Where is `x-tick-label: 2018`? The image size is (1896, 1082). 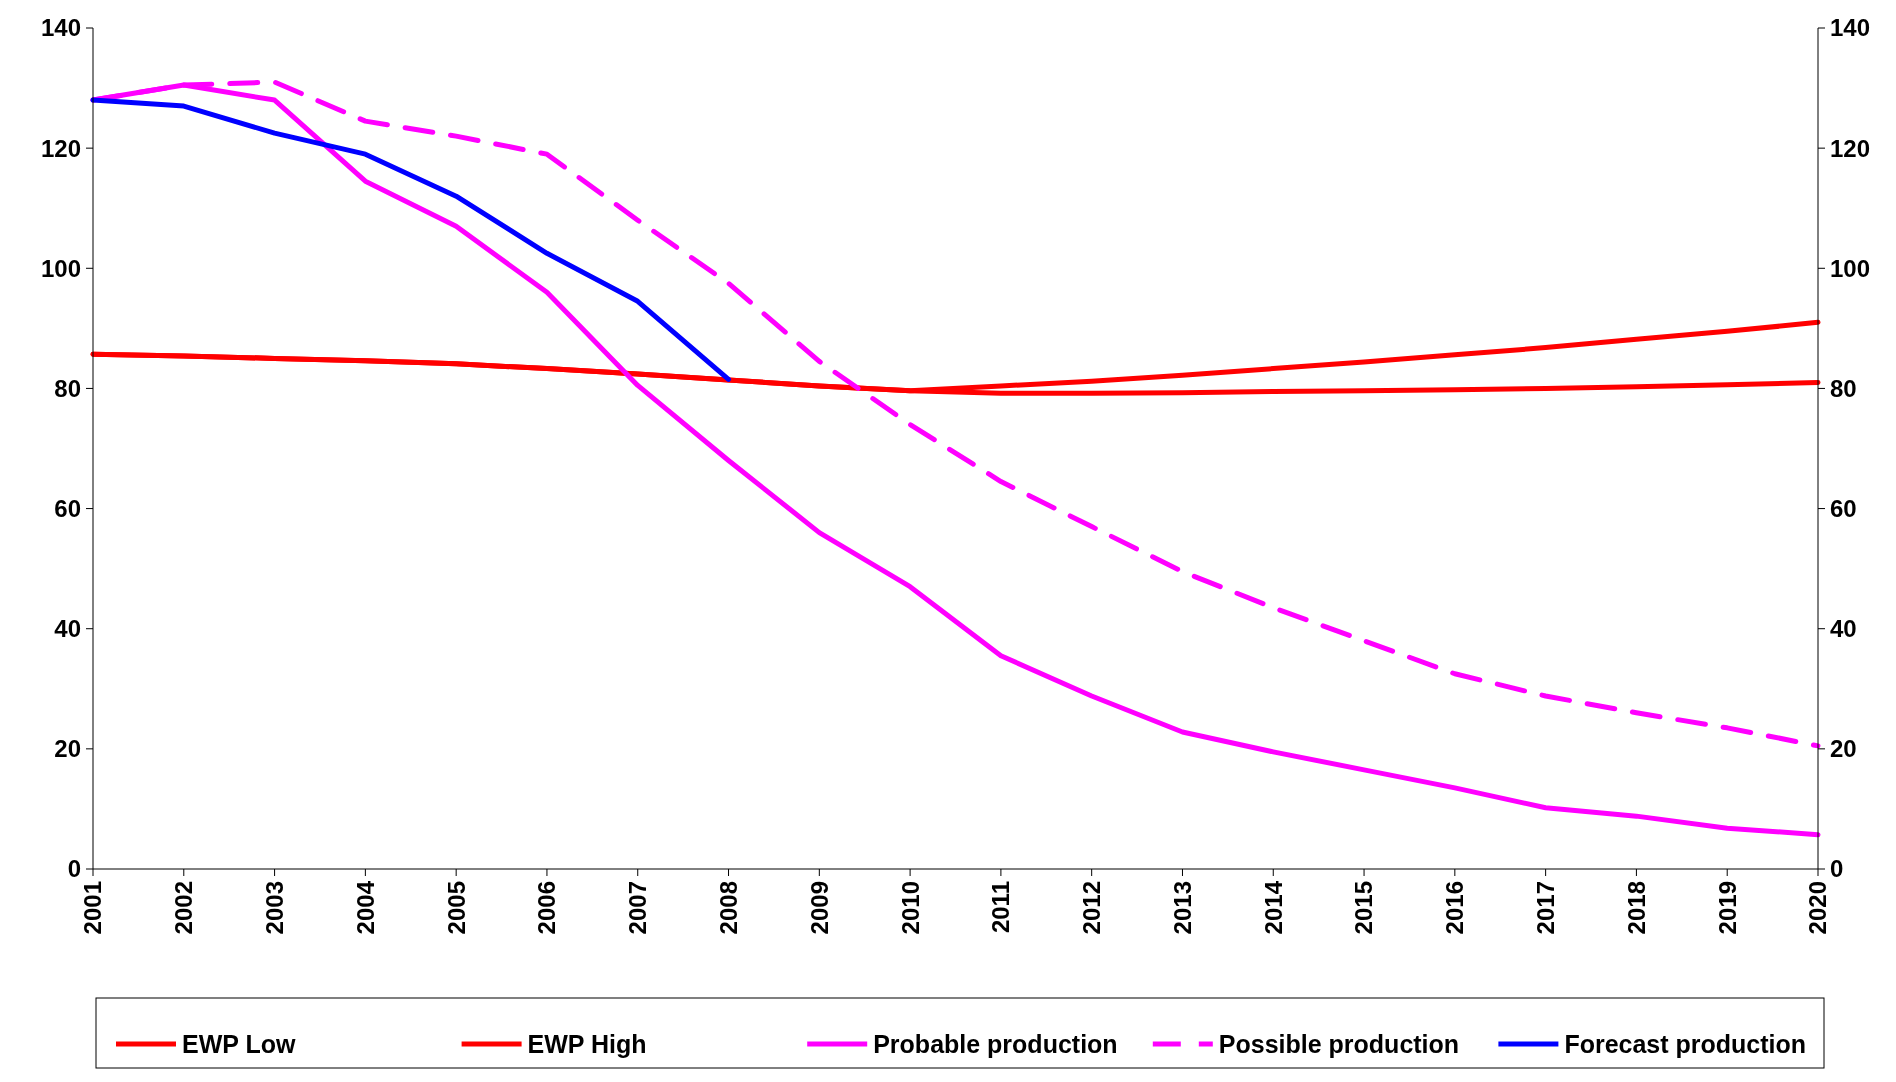
x-tick-label: 2018 is located at coordinates (1636, 908).